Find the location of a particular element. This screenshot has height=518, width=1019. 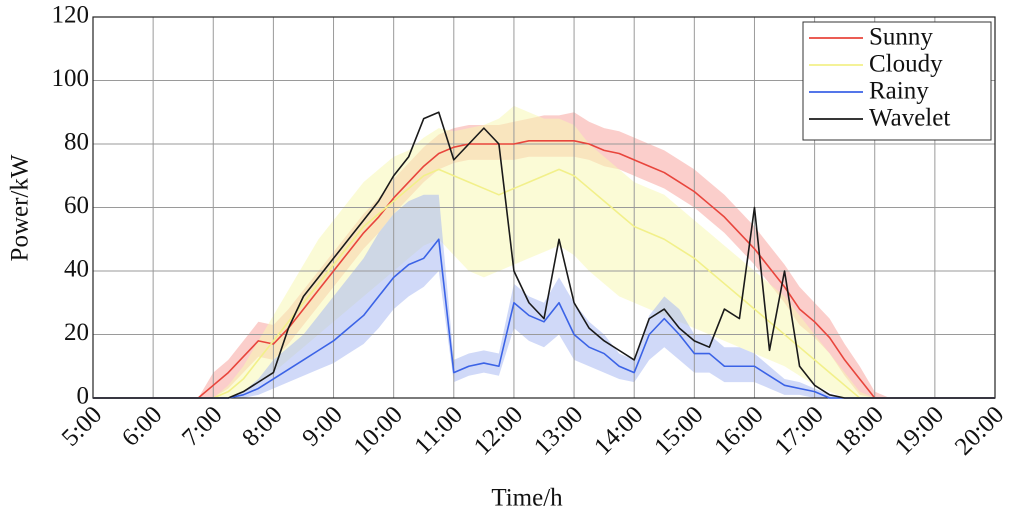

legend-box is located at coordinates (897, 81).